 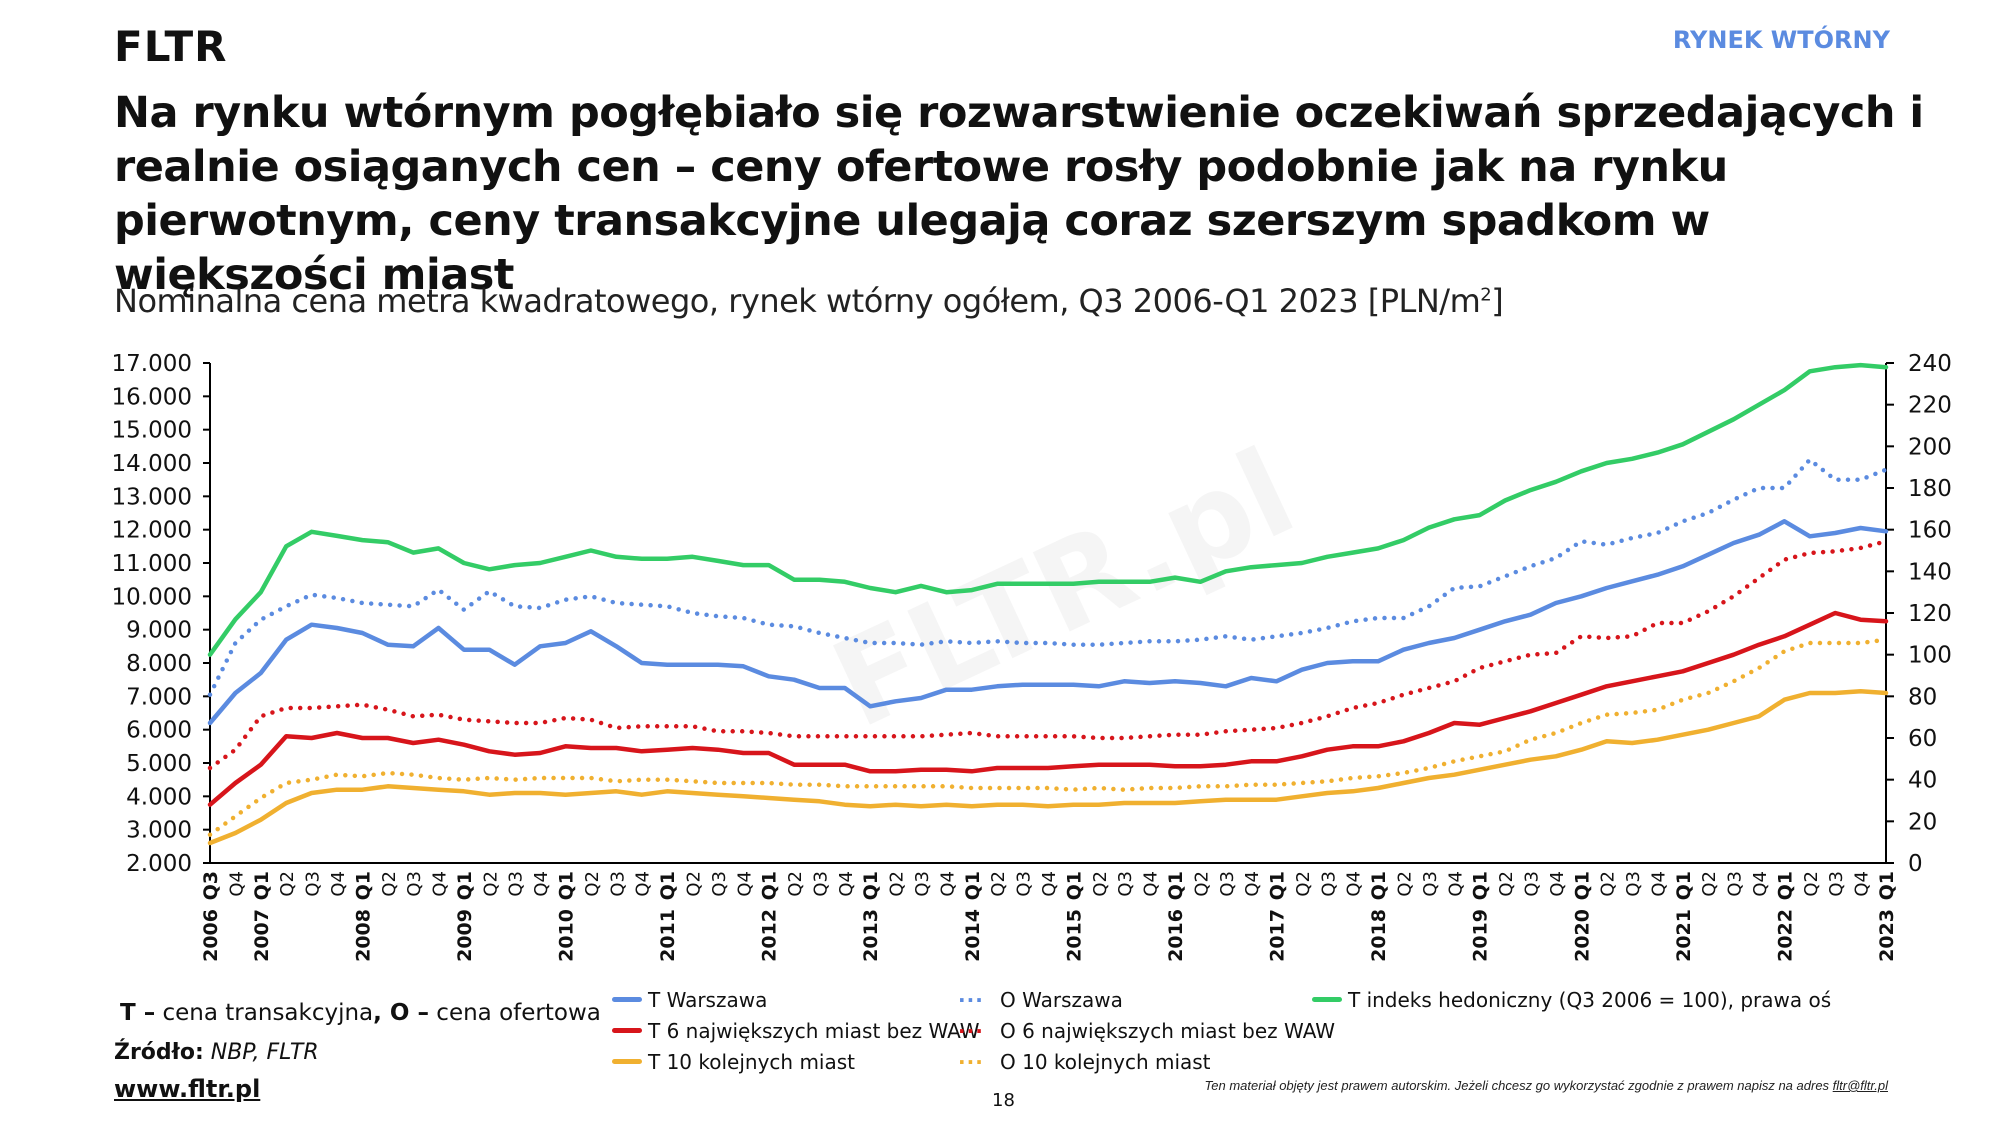 I want to click on x-tick-year: 2021, so click(x=1684, y=935).